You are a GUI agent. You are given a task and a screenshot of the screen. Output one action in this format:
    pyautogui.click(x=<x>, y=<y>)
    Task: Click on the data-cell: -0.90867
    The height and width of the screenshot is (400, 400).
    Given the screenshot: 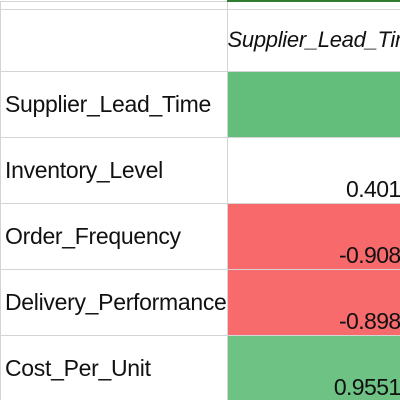 What is the action you would take?
    pyautogui.click(x=313, y=236)
    